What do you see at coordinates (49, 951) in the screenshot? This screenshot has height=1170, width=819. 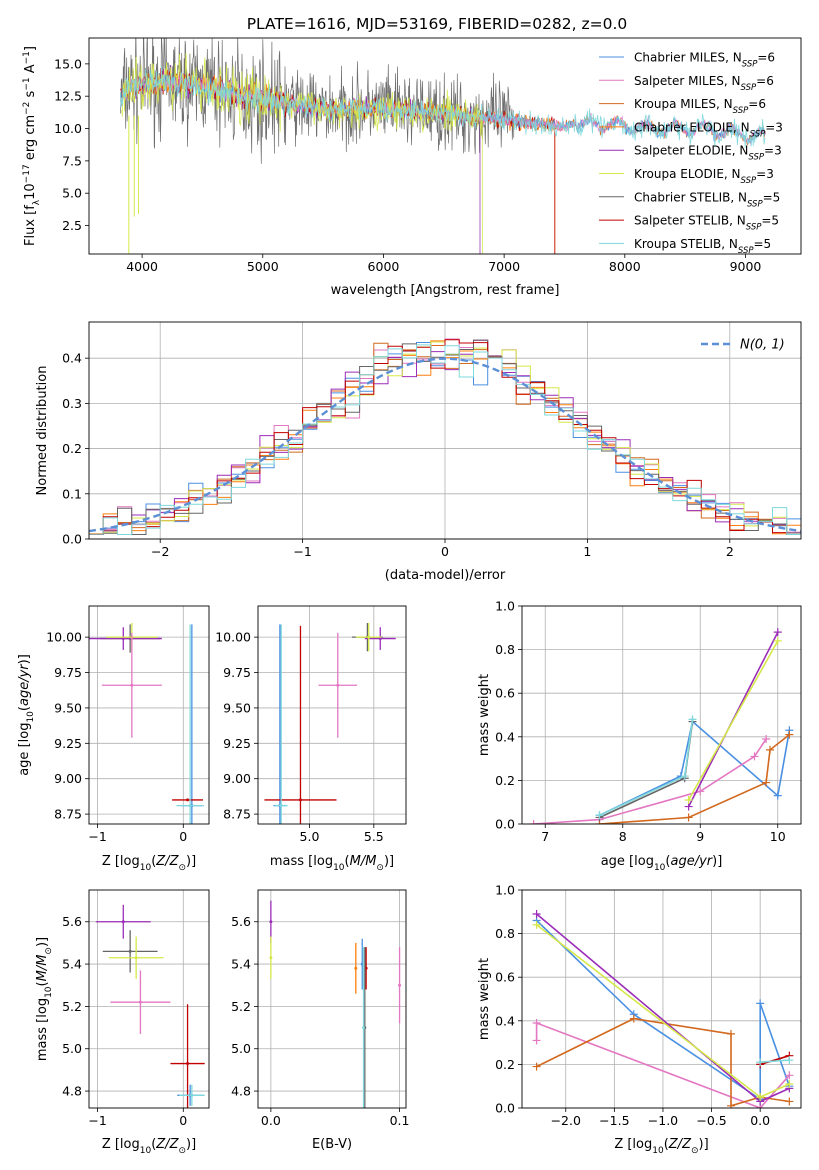 I see `y-axis-label-part: ⊙` at bounding box center [49, 951].